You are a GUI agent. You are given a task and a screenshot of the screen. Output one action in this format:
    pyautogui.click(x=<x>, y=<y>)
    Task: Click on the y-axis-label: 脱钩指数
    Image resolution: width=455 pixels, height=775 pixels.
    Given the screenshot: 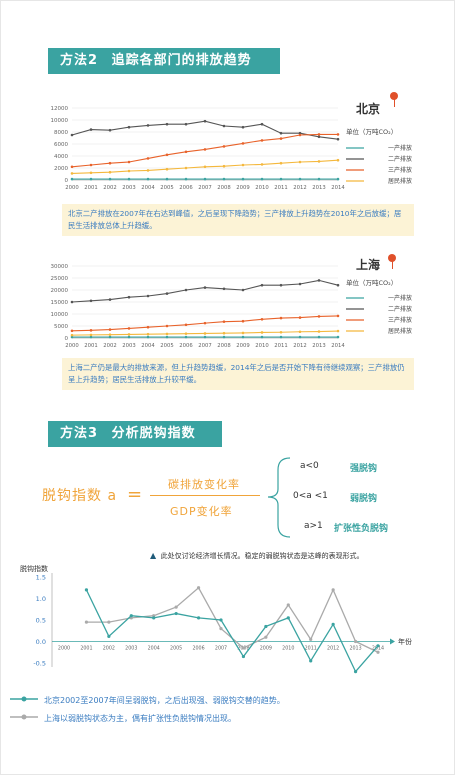 What is the action you would take?
    pyautogui.click(x=34, y=568)
    